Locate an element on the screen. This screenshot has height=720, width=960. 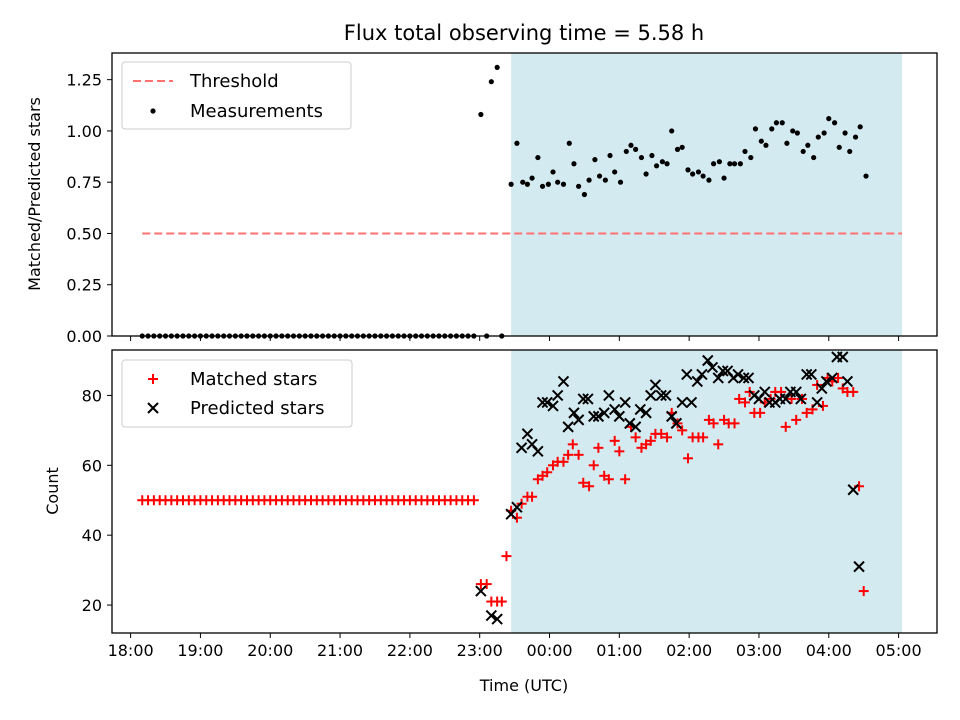
figure-title: Flux total observing time = 5.58 h is located at coordinates (524, 33).